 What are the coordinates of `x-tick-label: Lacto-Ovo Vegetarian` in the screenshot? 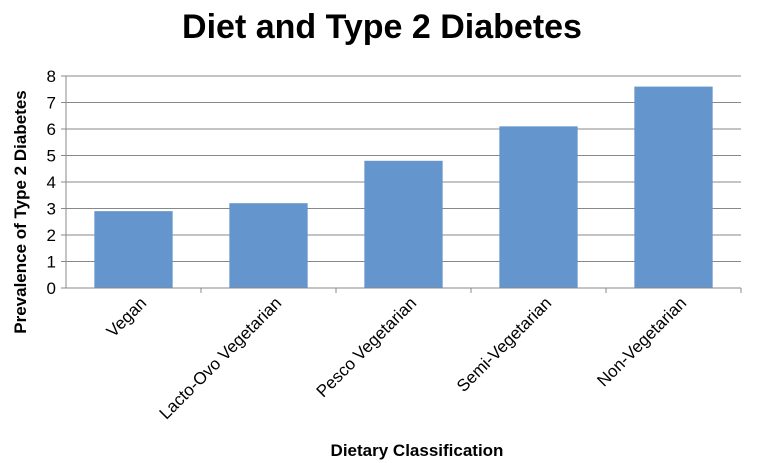 It's located at (221, 358).